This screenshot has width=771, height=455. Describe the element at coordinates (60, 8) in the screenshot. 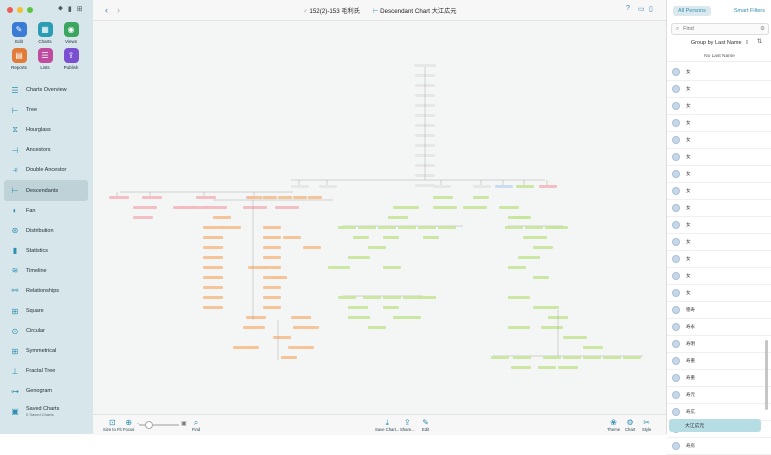

I see `tag-icon: ⬥` at that location.